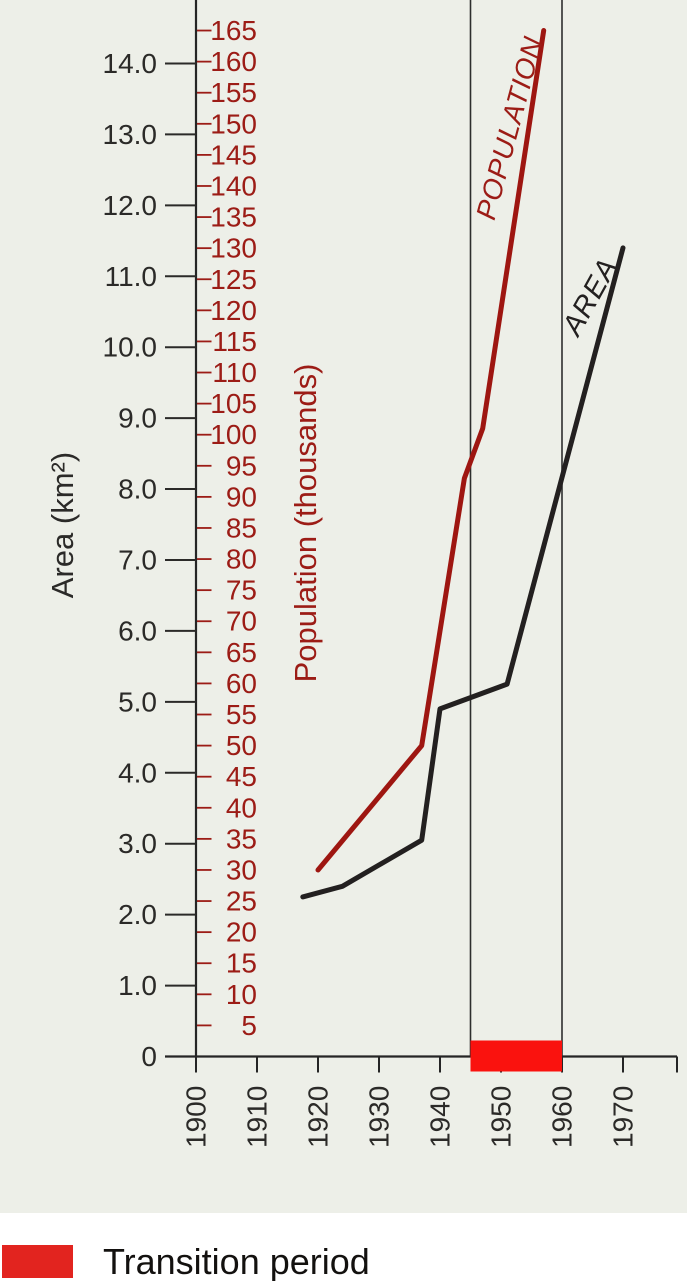 The width and height of the screenshot is (687, 1281). Describe the element at coordinates (137, 489) in the screenshot. I see `svg-text: 8.0` at that location.